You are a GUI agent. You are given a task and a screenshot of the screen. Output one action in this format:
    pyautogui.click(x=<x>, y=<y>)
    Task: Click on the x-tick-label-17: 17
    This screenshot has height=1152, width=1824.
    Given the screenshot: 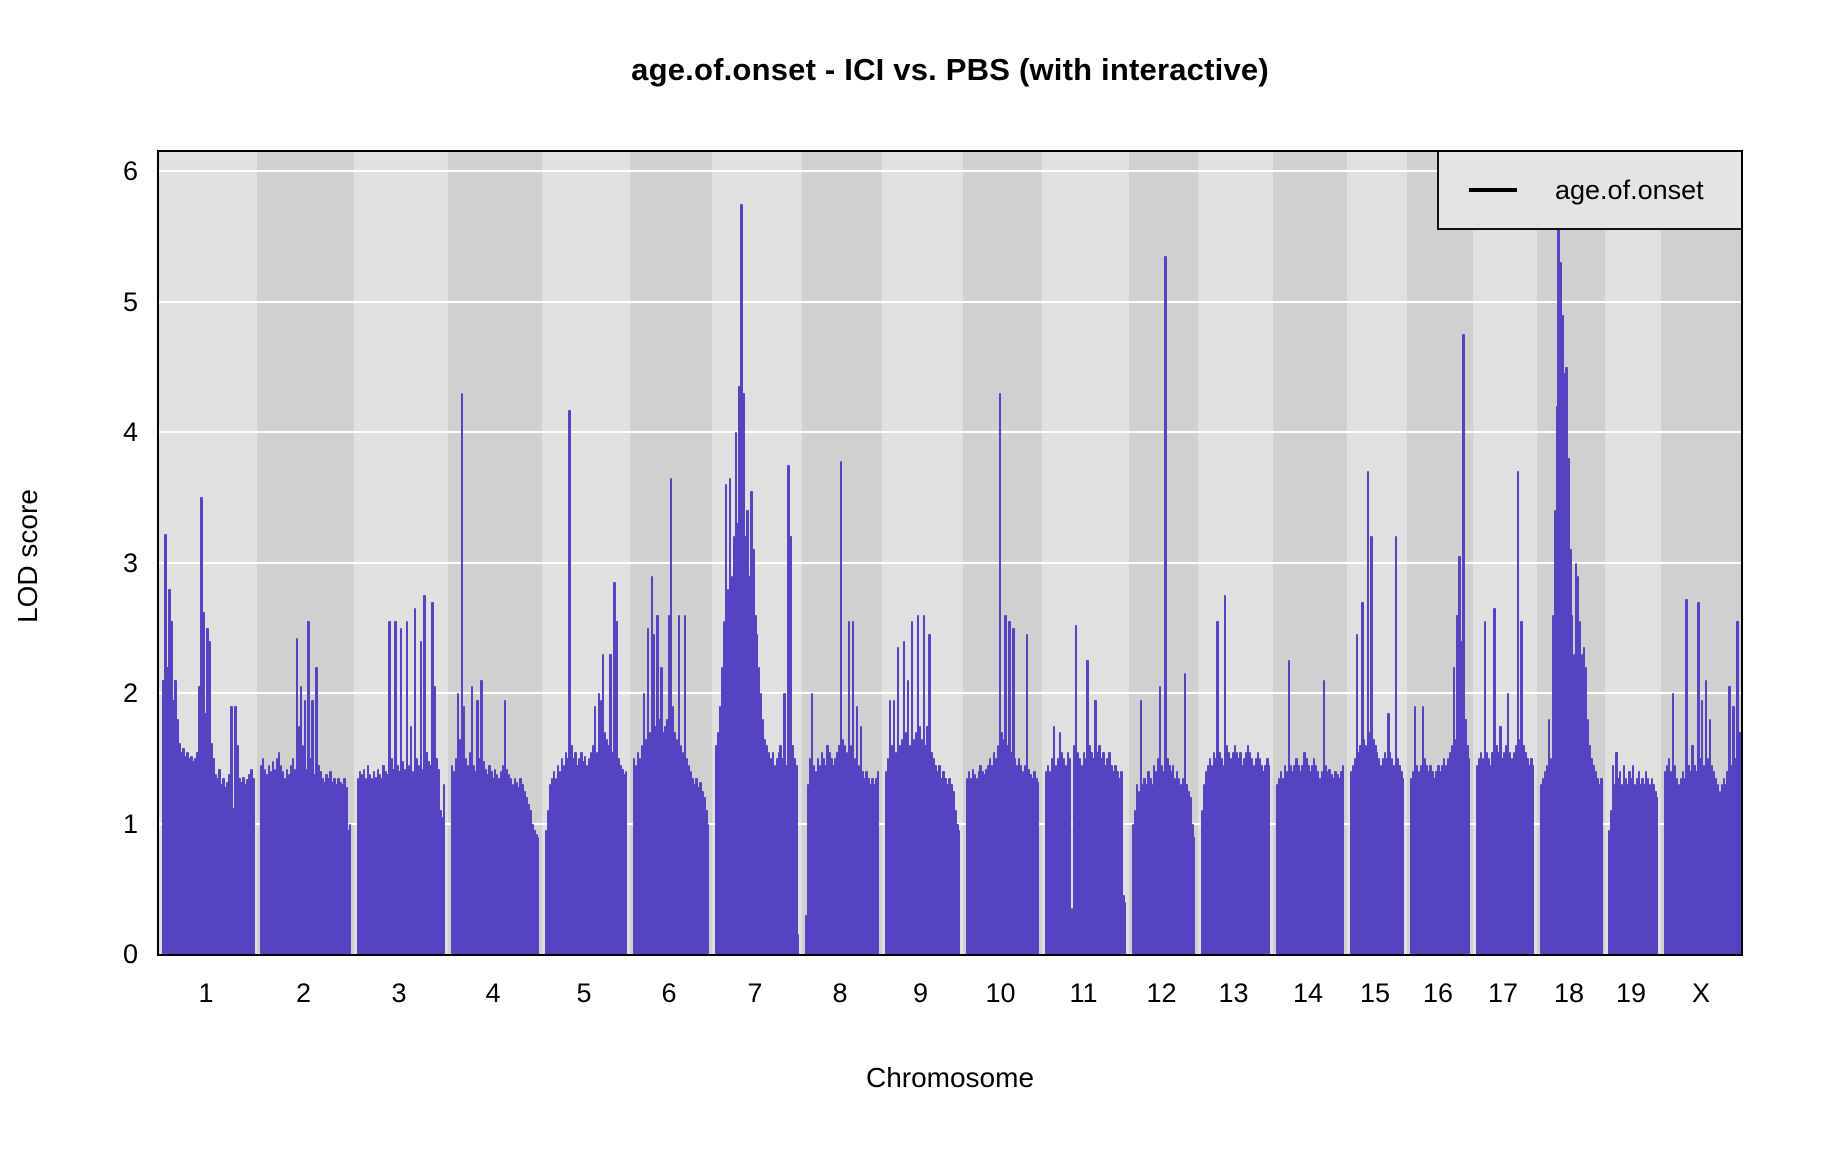 What is the action you would take?
    pyautogui.click(x=1503, y=993)
    